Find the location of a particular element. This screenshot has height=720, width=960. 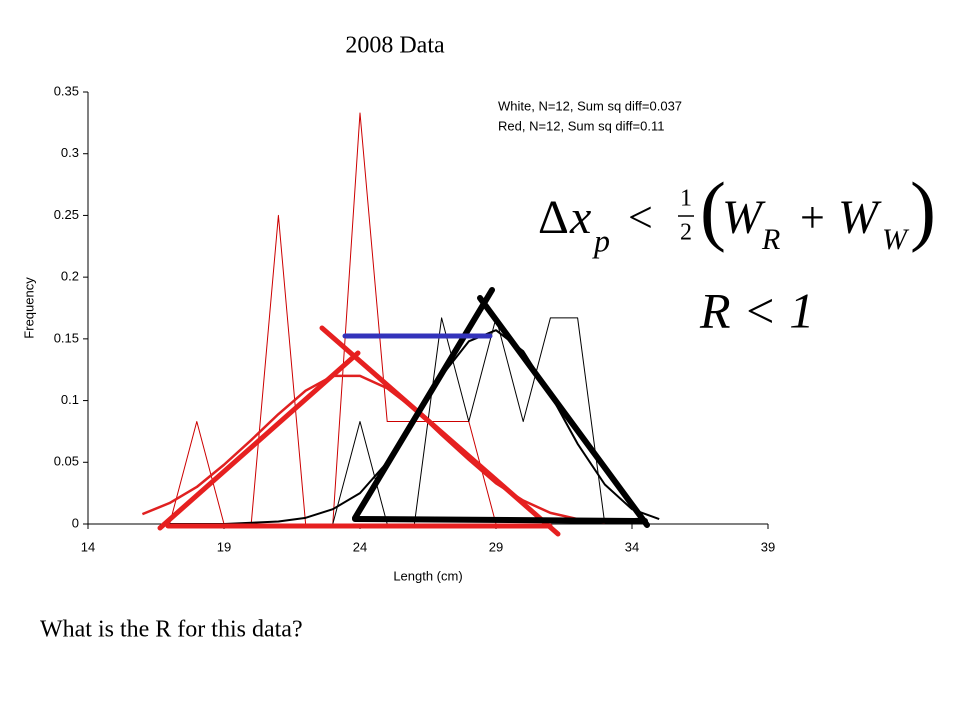

x-tick-label: 34 is located at coordinates (632, 546).